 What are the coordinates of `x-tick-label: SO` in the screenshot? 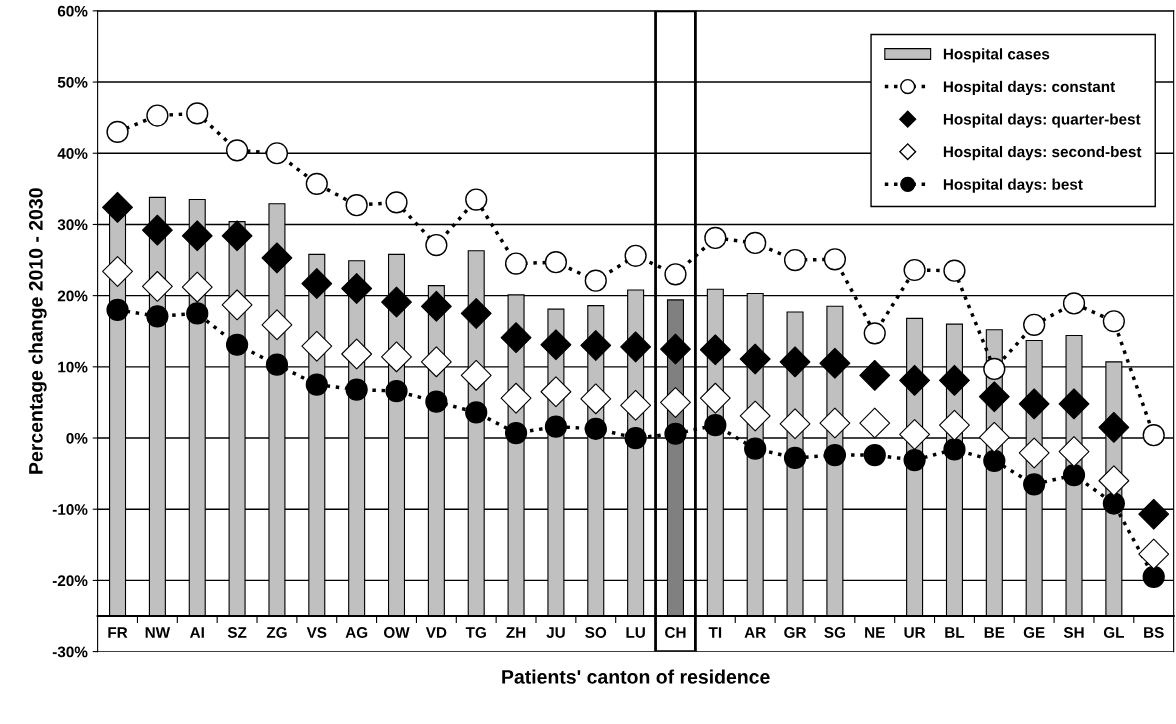 It's located at (596, 632).